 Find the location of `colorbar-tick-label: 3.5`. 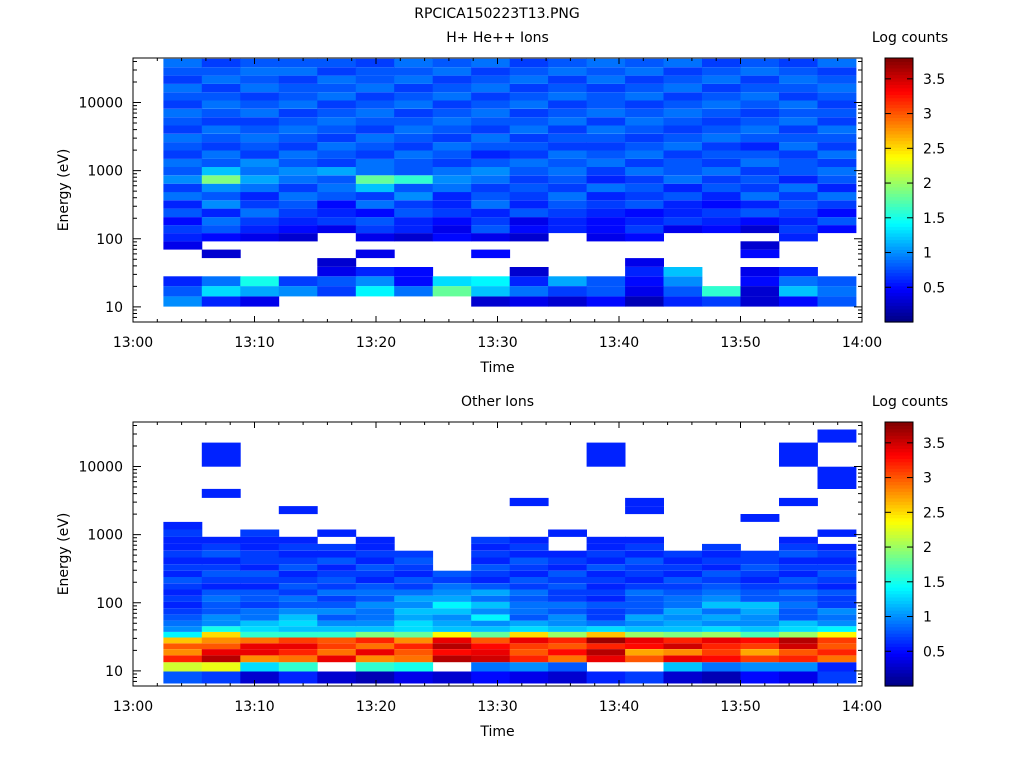

colorbar-tick-label: 3.5 is located at coordinates (934, 444).